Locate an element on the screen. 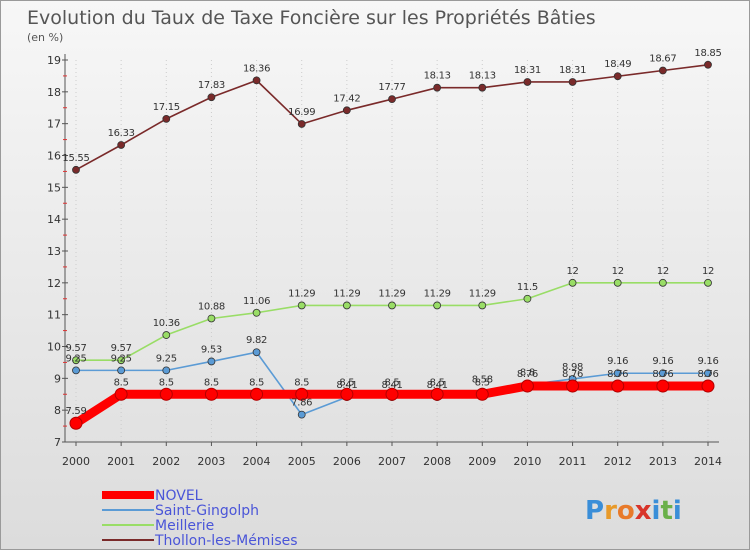 Image resolution: width=750 pixels, height=550 pixels. legend-entry: Thollon-les-Mémises is located at coordinates (226, 541).